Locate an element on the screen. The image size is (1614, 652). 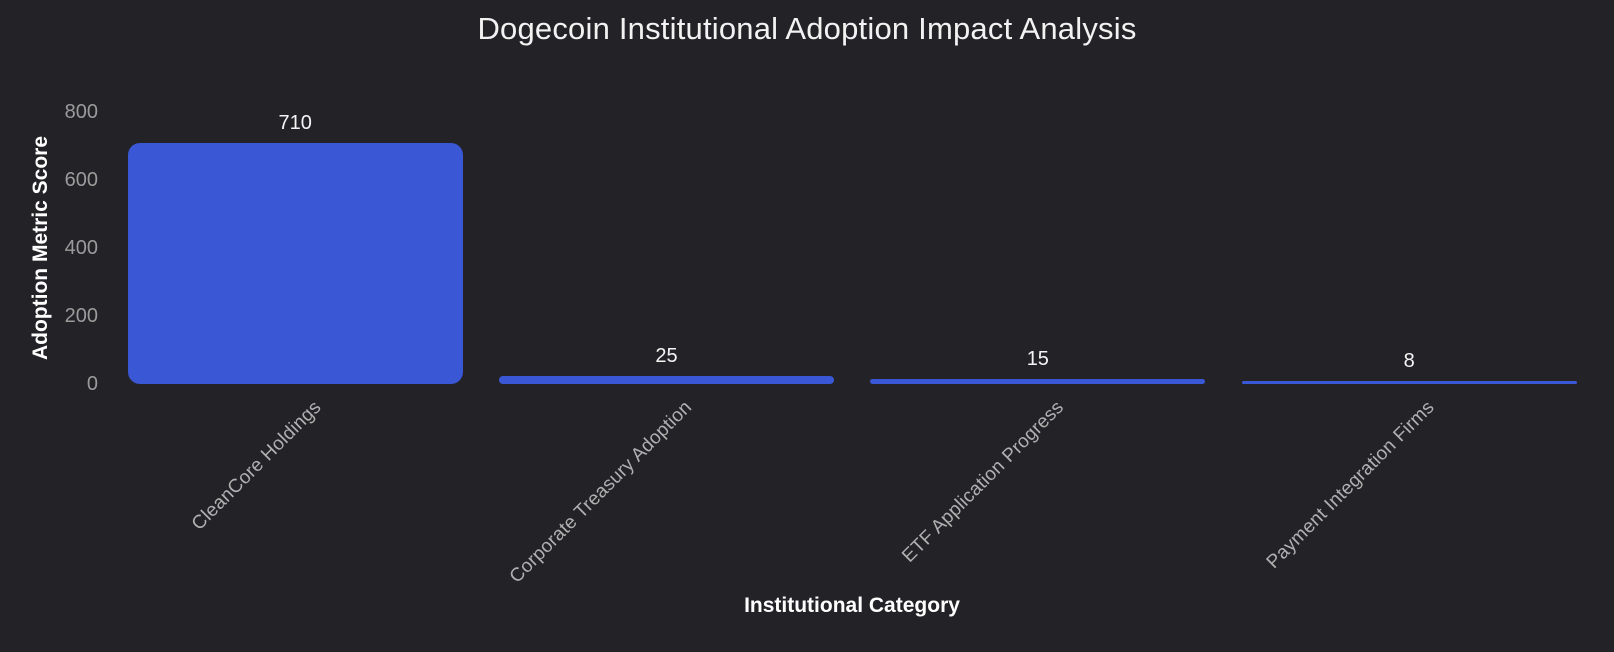
x-category-label: Corporate Treasury Adoption is located at coordinates (601, 492).